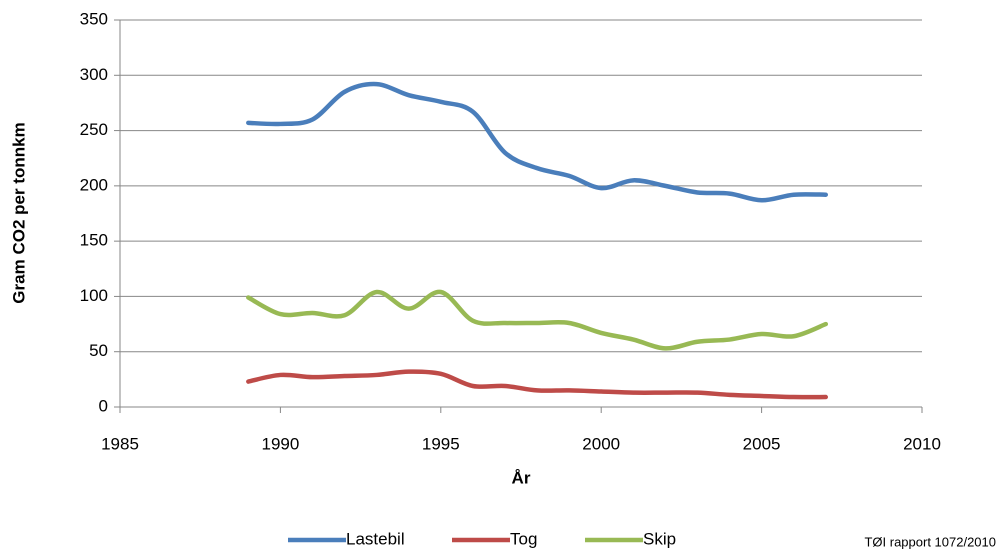 This screenshot has height=554, width=1001. I want to click on x-tick-label: 1990, so click(280, 443).